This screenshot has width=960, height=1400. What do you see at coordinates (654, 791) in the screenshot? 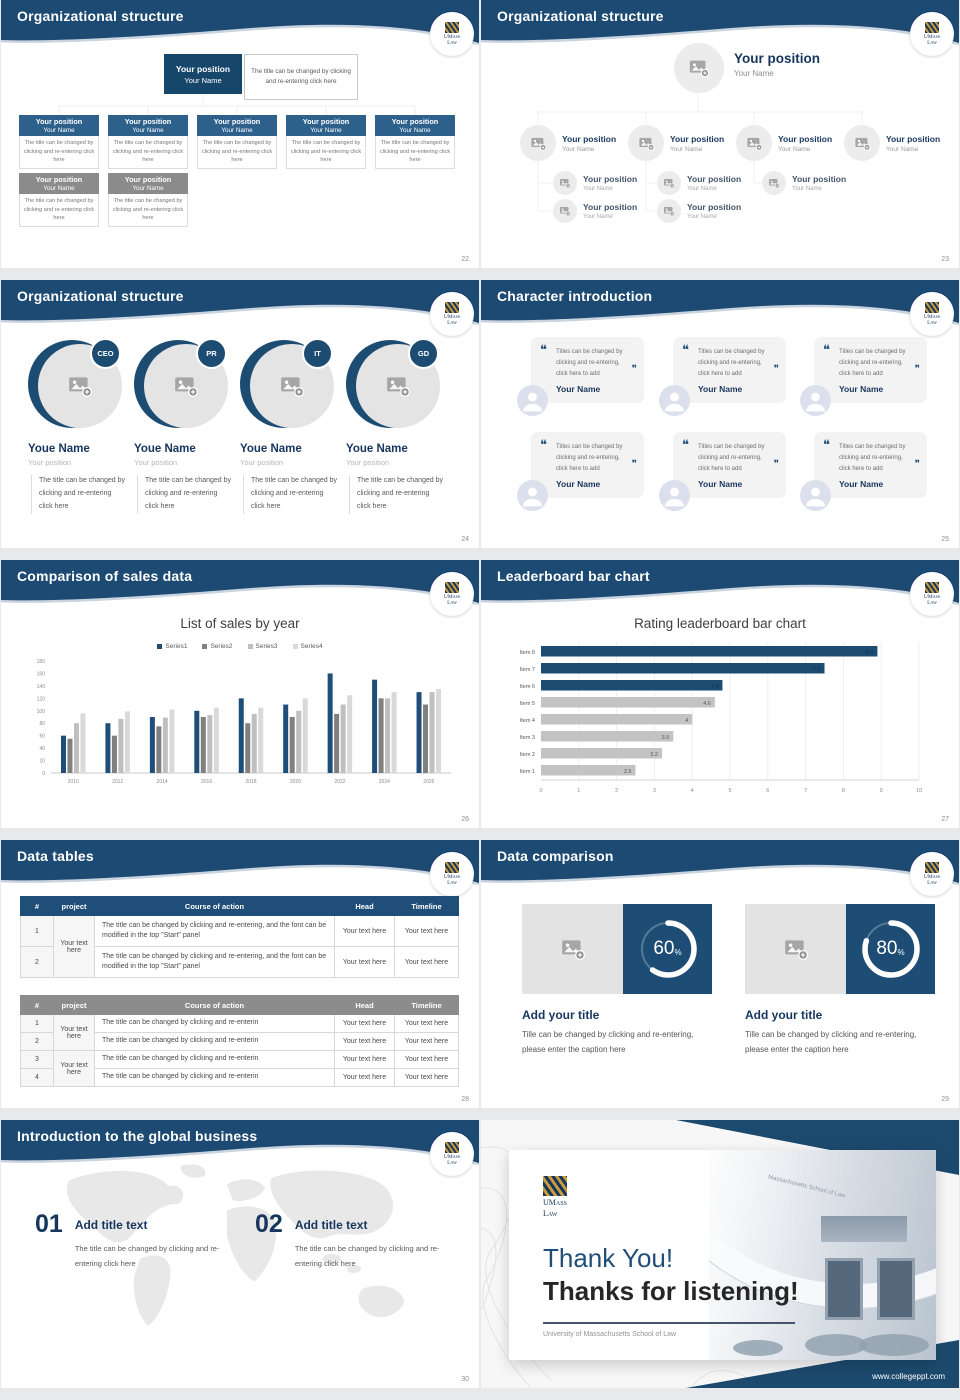
I see `svg-text: 3` at bounding box center [654, 791].